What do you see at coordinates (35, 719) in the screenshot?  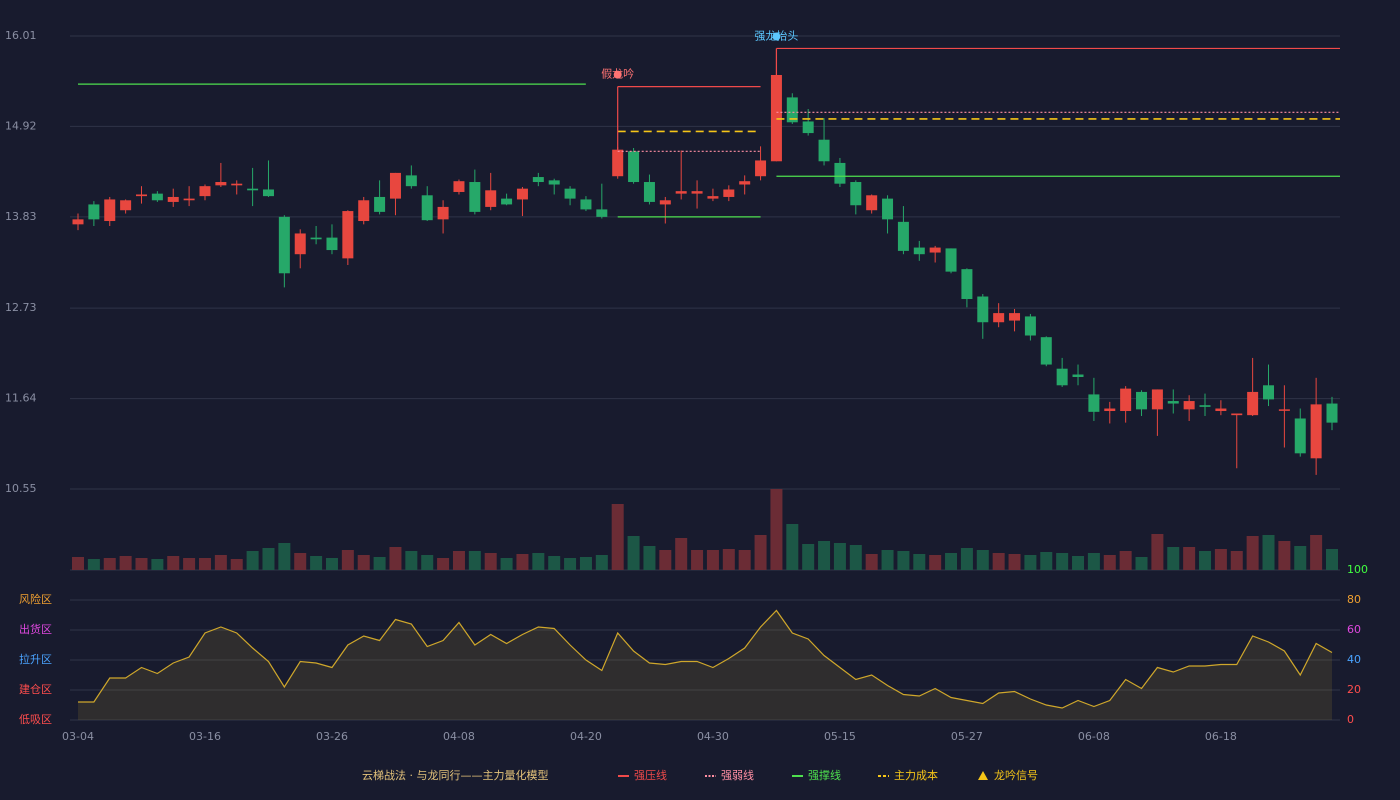 I see `zone-label: 低吸区` at bounding box center [35, 719].